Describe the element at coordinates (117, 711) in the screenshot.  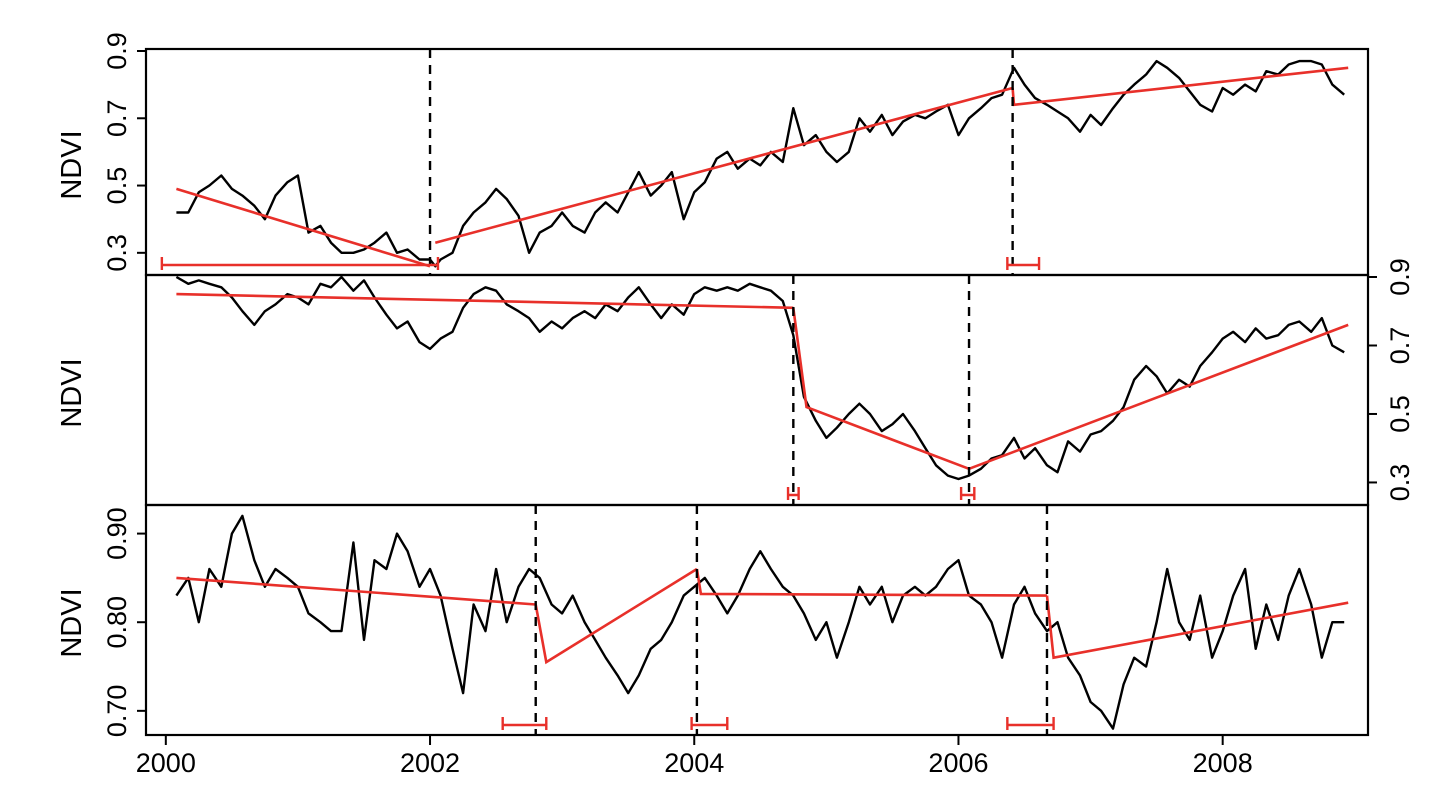
I see `y-tick-label: 0.70` at that location.